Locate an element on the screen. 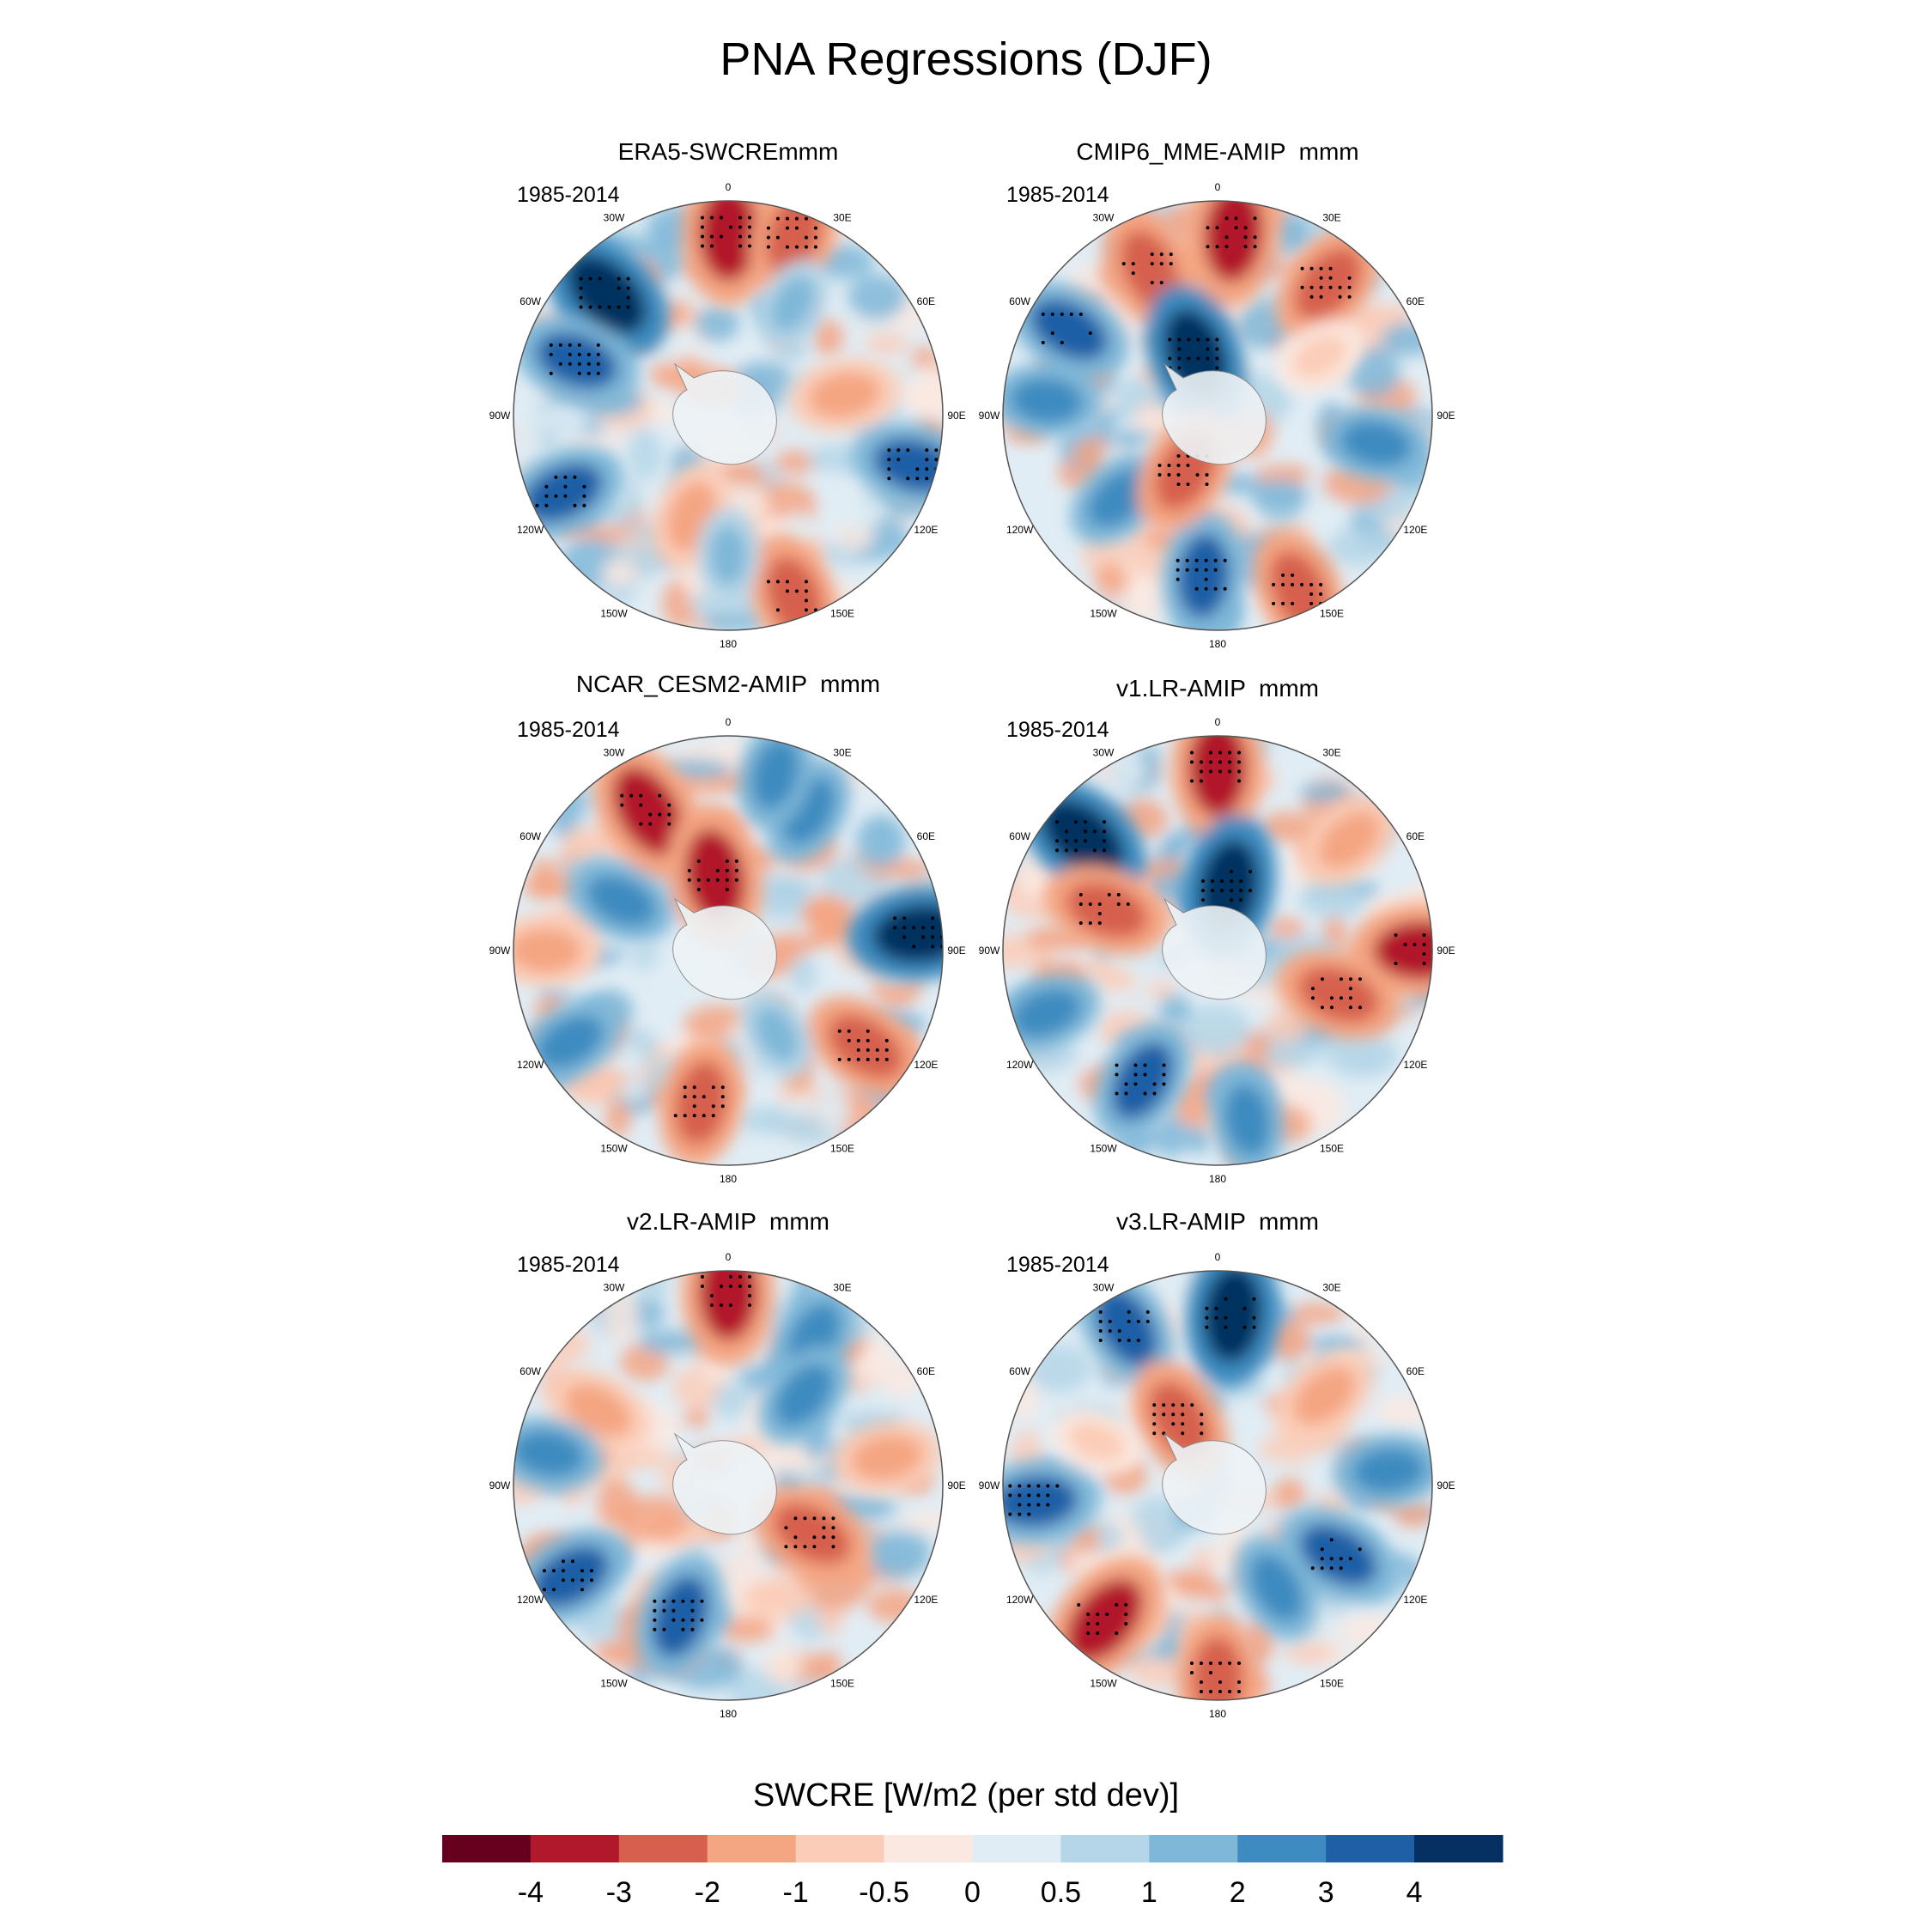 Image resolution: width=1932 pixels, height=1932 pixels. figure-title: PNA Regressions (DJF) is located at coordinates (966, 59).